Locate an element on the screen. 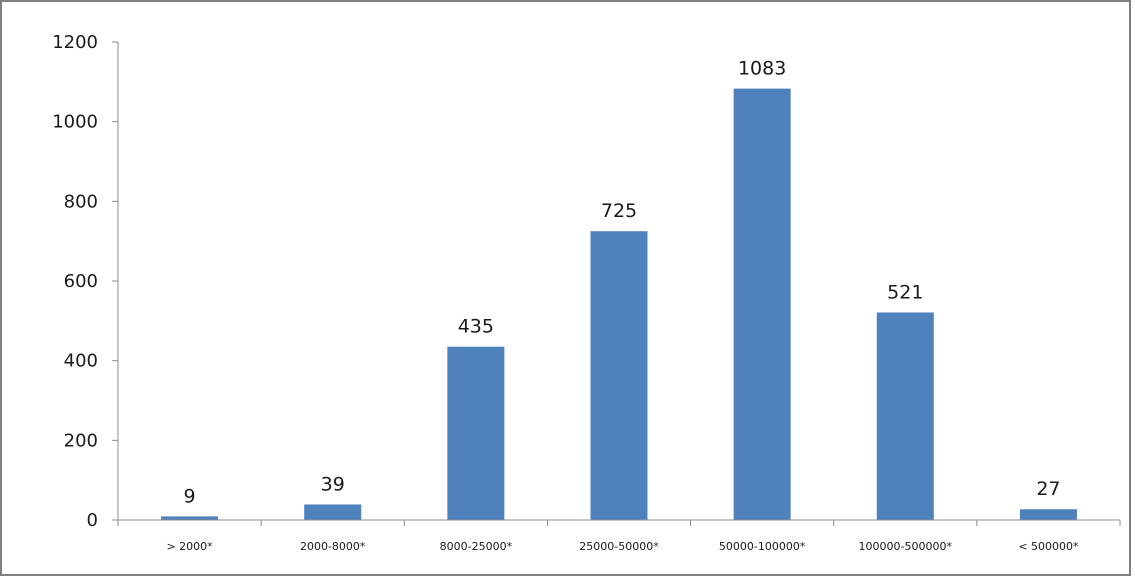 The image size is (1135, 580). y-tick-label: 400 is located at coordinates (81, 361).